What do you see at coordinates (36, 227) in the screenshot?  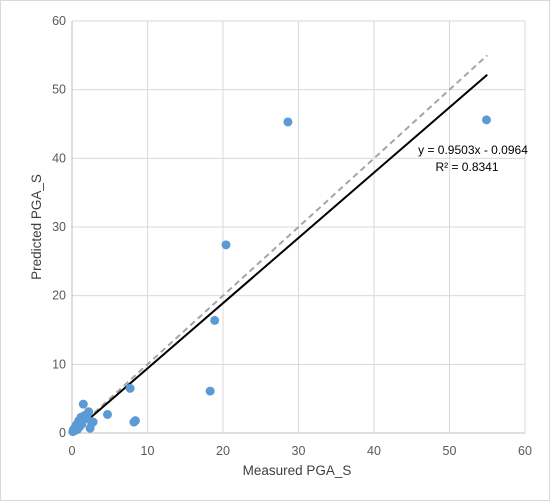 I see `y-axis-title: Predicted PGA_S` at bounding box center [36, 227].